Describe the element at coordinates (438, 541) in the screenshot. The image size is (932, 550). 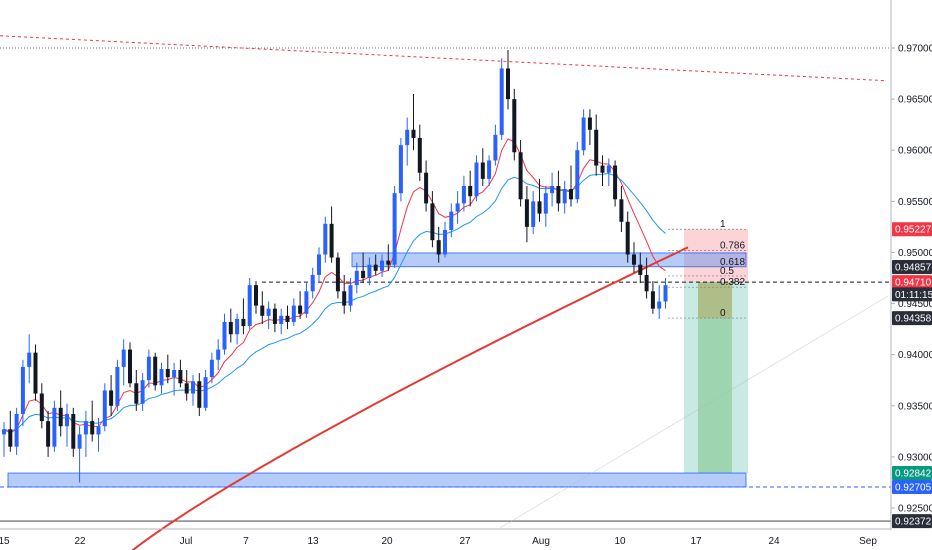
I see `time-axis: 15 22 Jul 7 13 20 27 Aug 10 17 24 Sep` at that location.